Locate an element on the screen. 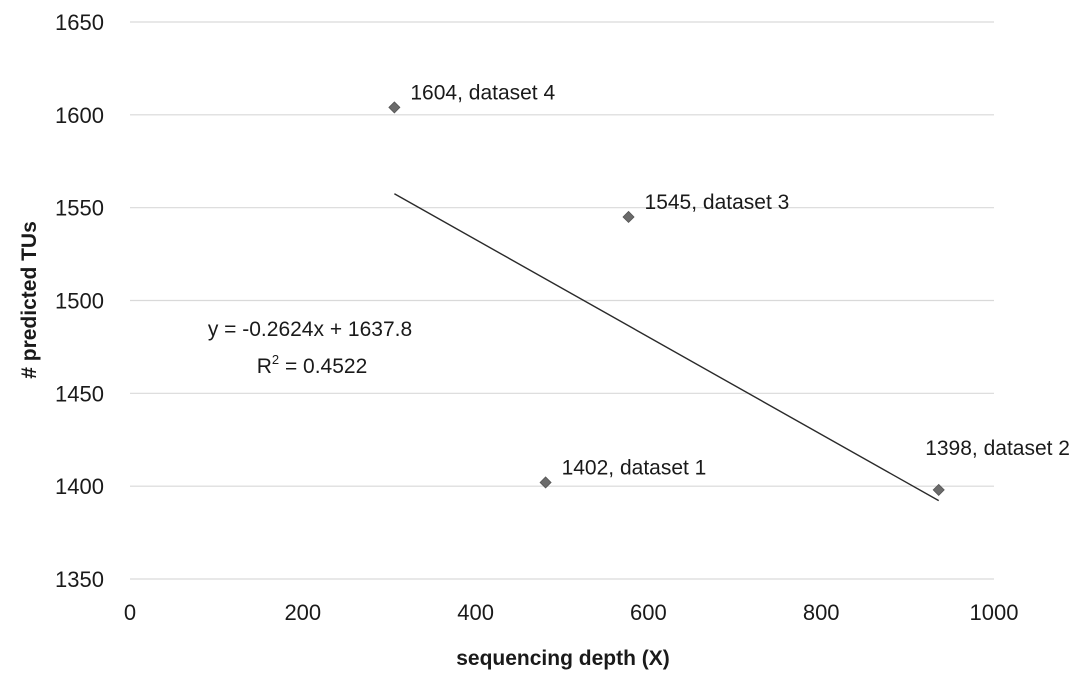  x-tick-label: 600 is located at coordinates (648, 612).